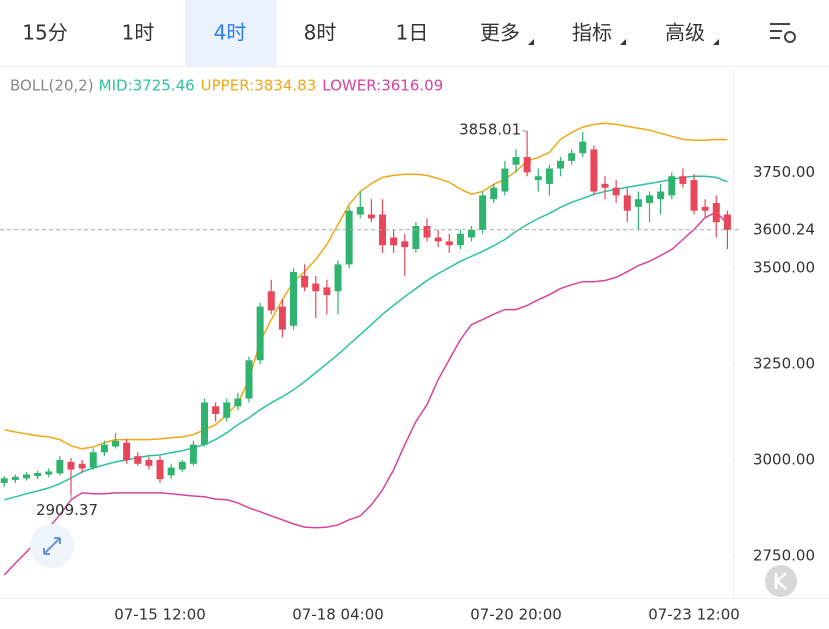 The height and width of the screenshot is (629, 829). Describe the element at coordinates (382, 86) in the screenshot. I see `legend-entry: LOWER:3616.09` at that location.